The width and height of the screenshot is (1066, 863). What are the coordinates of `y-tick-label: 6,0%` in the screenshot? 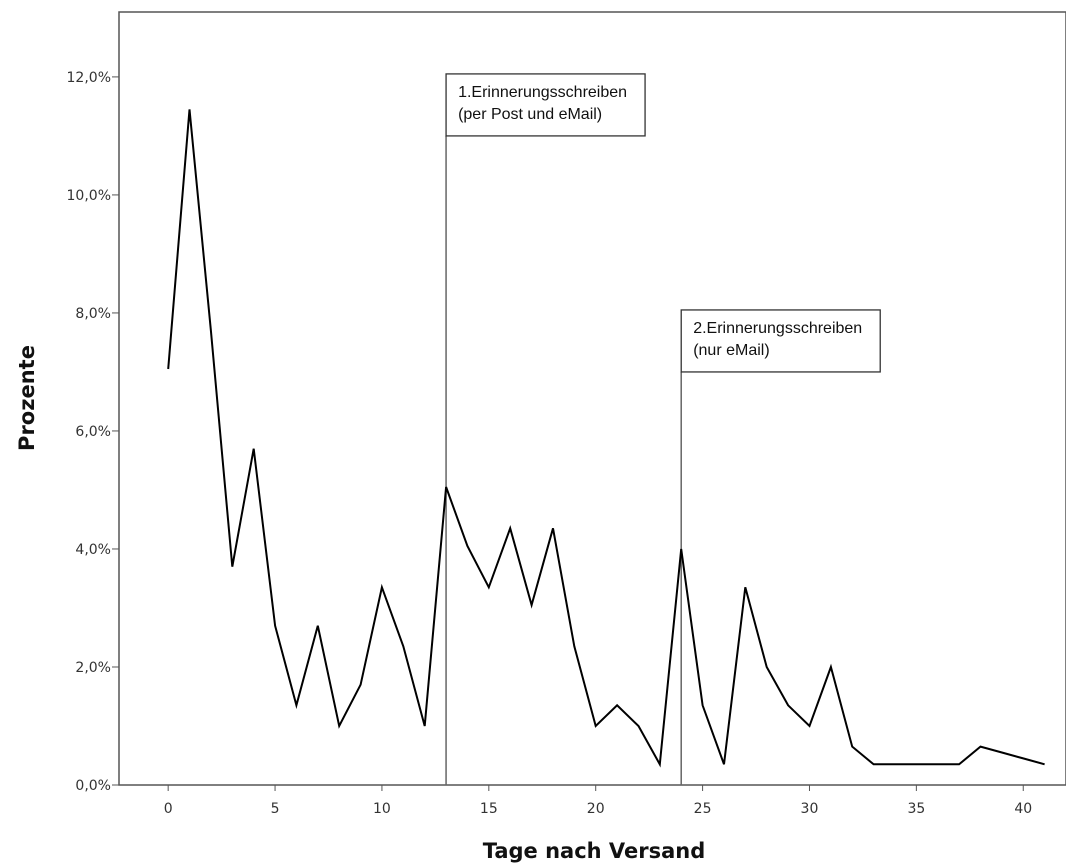 It's located at (93, 432).